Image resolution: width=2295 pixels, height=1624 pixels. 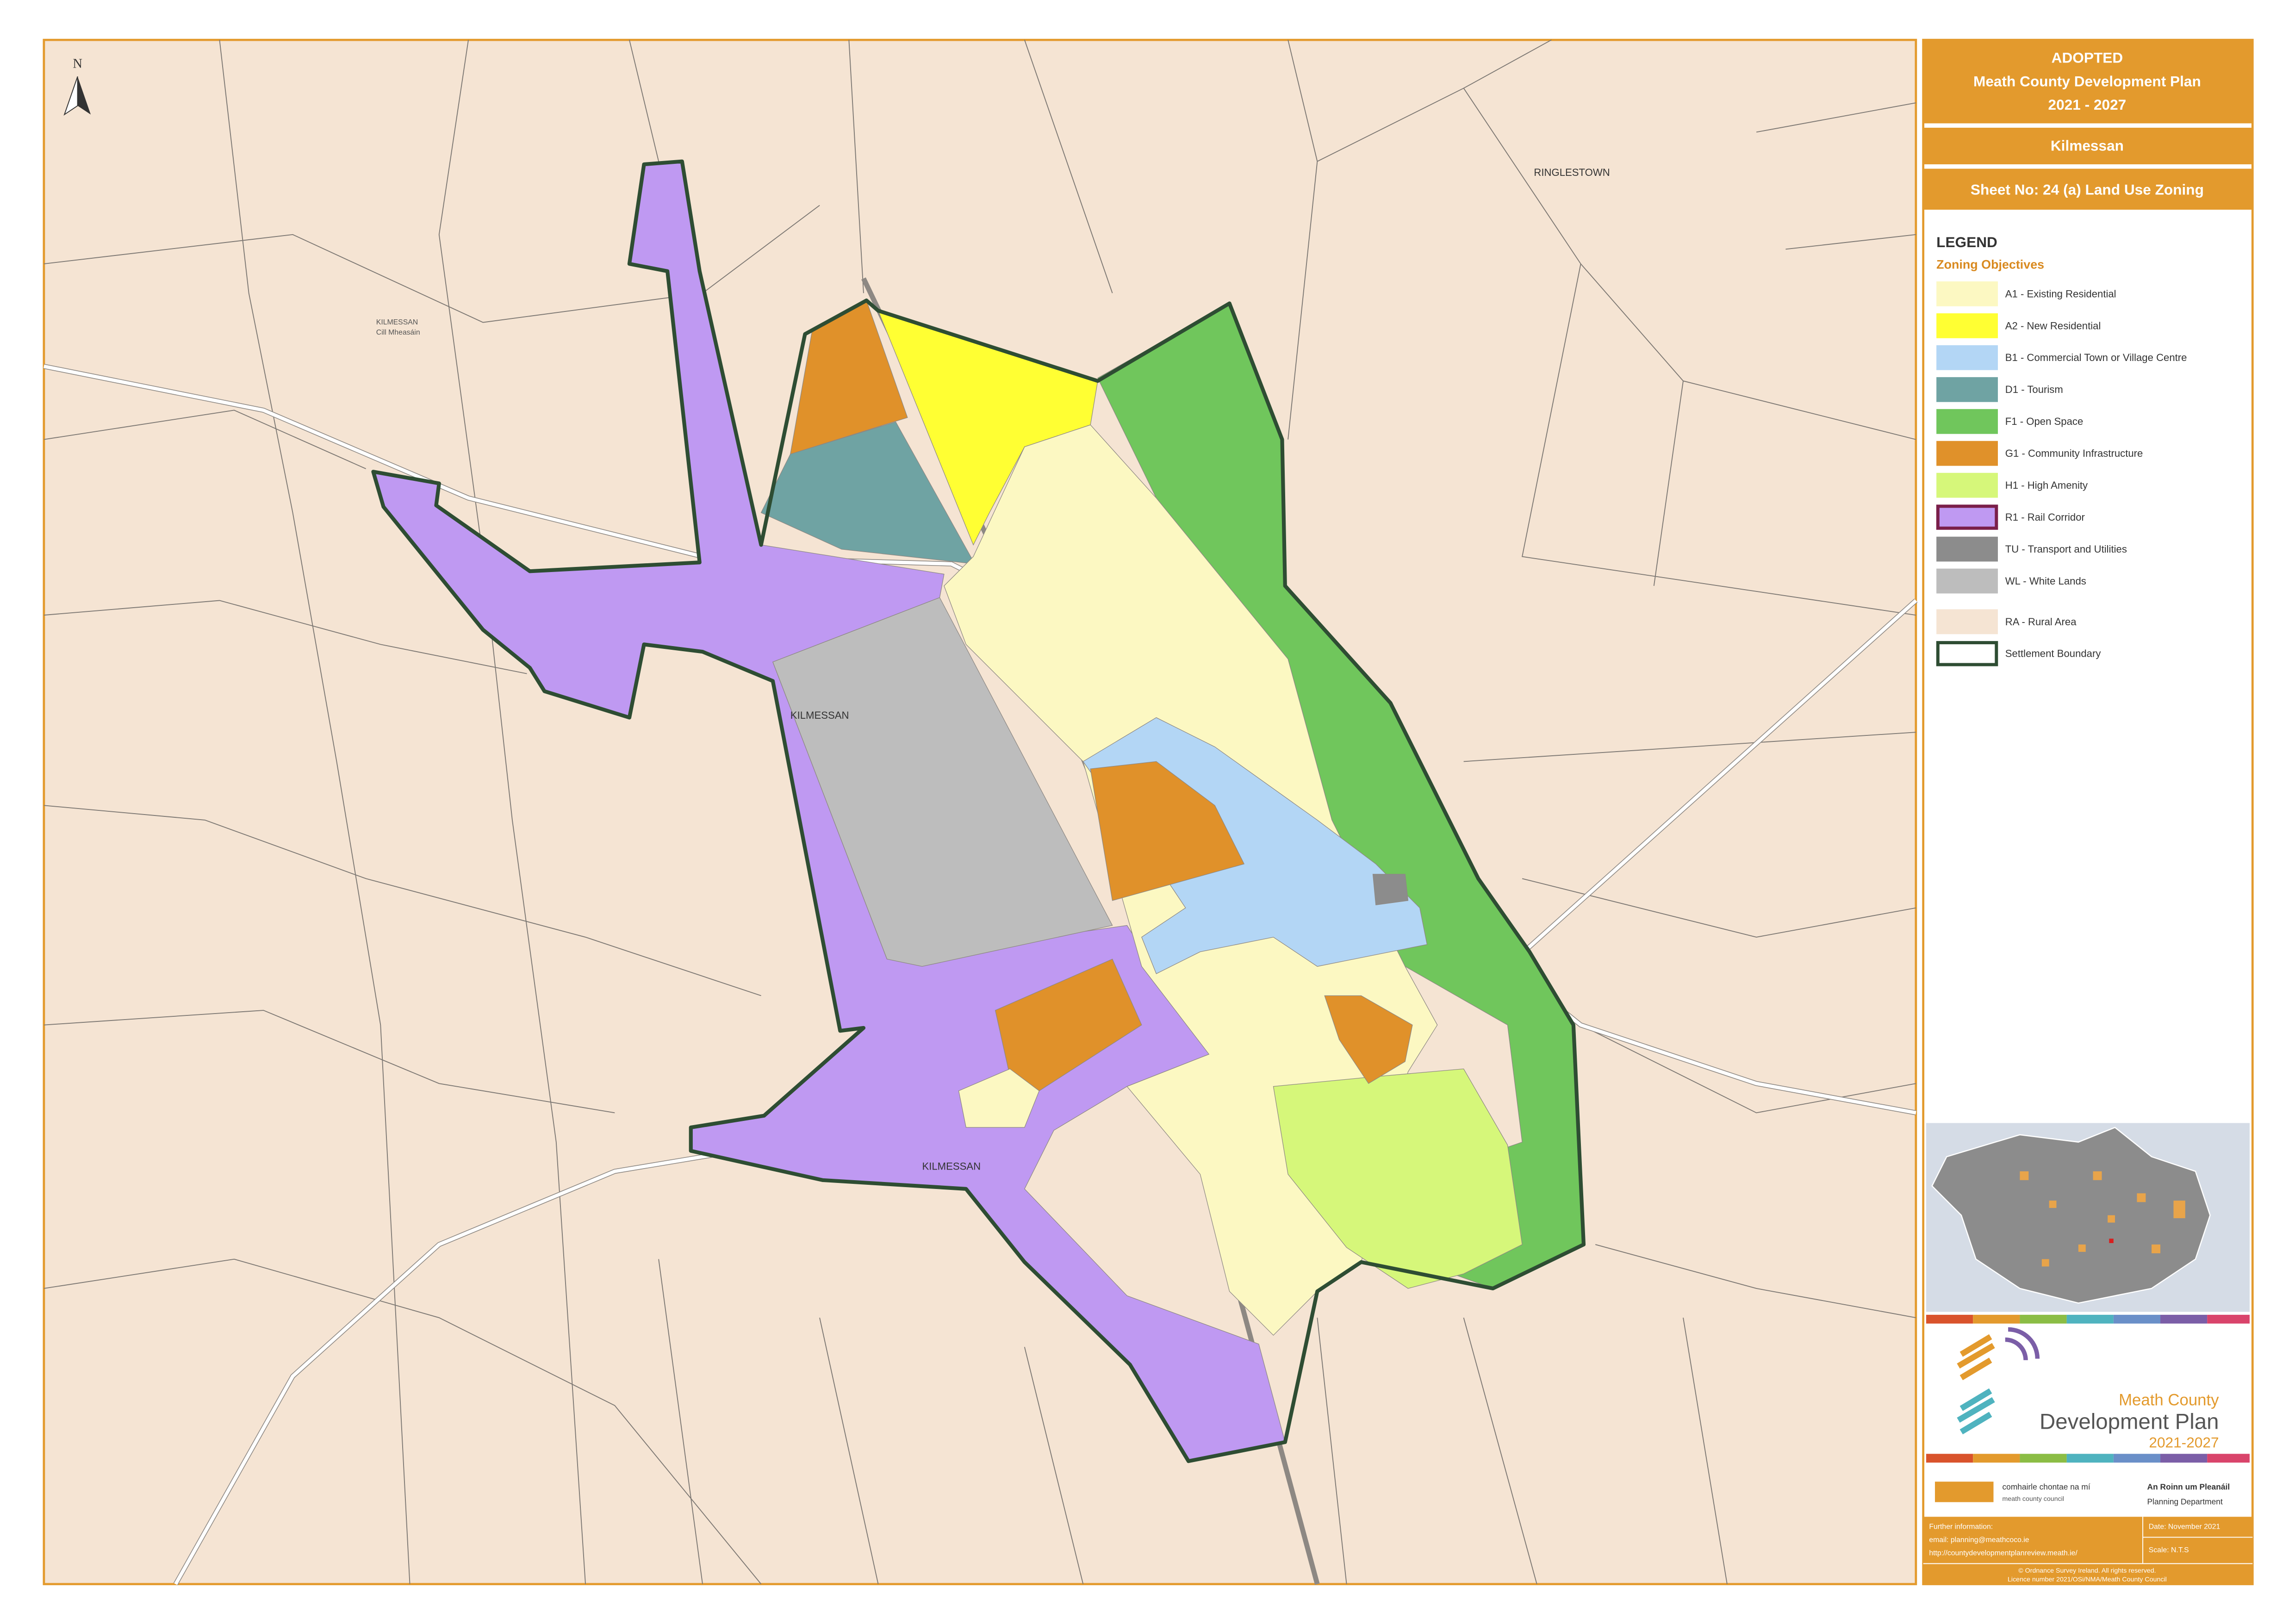 What do you see at coordinates (2033, 1499) in the screenshot?
I see `council-en: meath county council` at bounding box center [2033, 1499].